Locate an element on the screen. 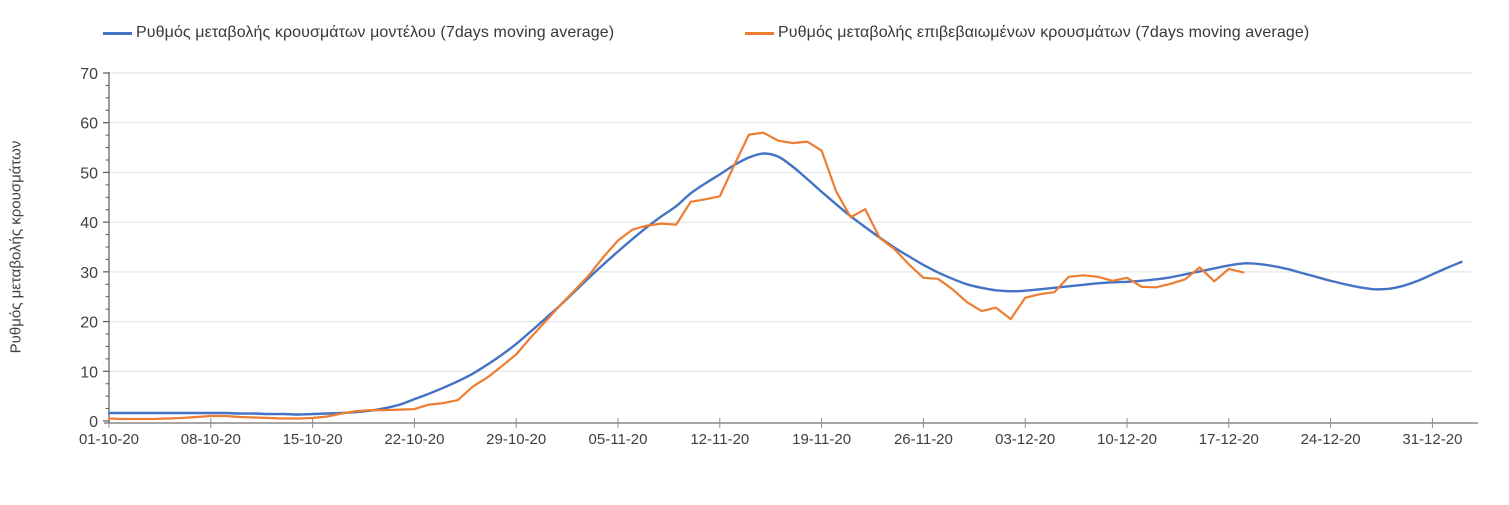 The width and height of the screenshot is (1509, 505). x-tick-label: 19-11-20 is located at coordinates (821, 439).